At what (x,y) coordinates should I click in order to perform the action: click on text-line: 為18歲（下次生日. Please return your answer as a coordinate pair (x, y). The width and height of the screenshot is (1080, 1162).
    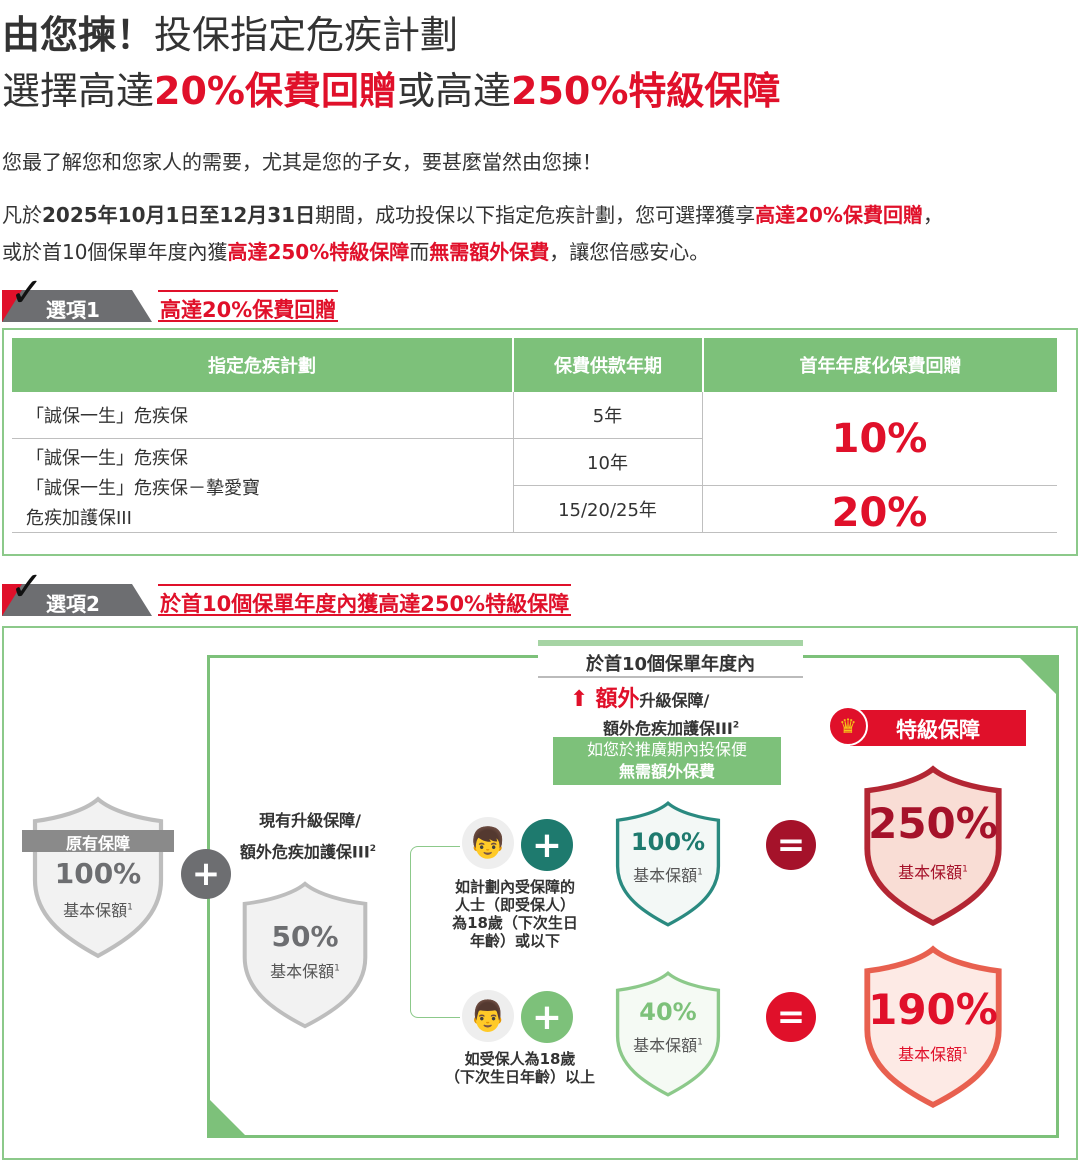
    Looking at the image, I should click on (515, 923).